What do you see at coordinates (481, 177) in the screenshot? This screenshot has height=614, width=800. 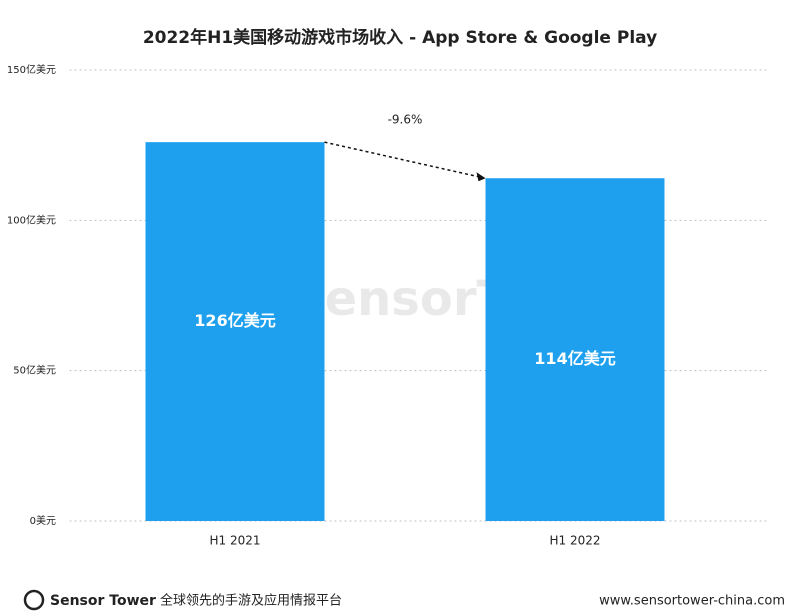 I see `arrow-head` at bounding box center [481, 177].